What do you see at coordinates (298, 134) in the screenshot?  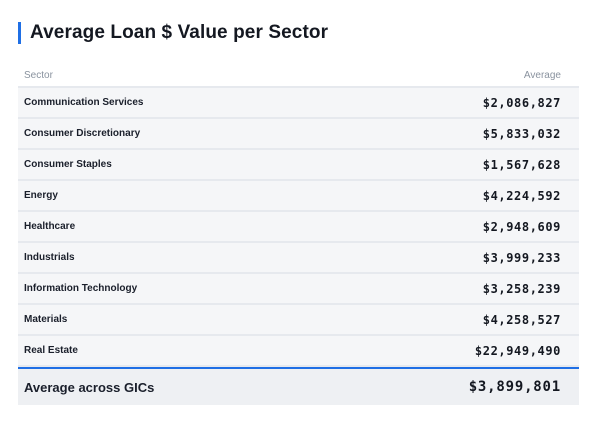 I see `table-row: Consumer Discretionary $5,833,032` at bounding box center [298, 134].